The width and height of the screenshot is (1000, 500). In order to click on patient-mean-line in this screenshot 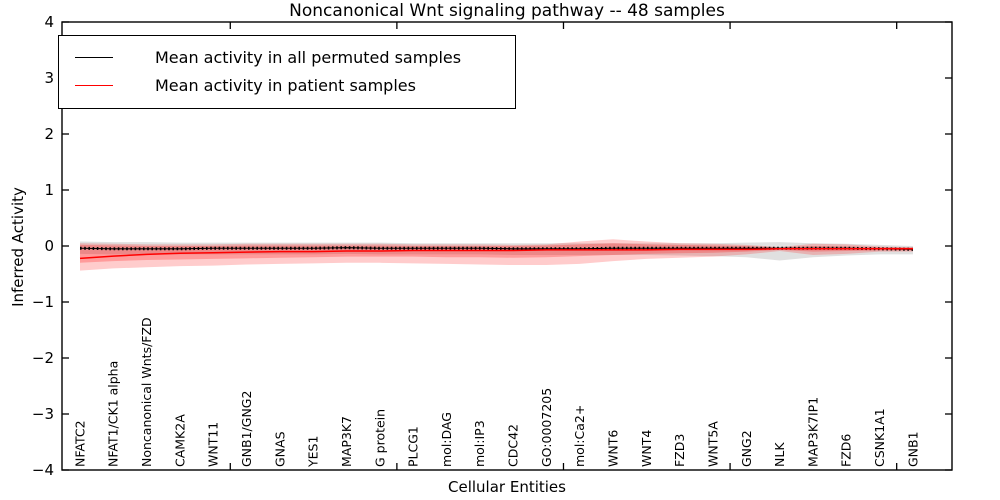, I will do `click(496, 254)`.